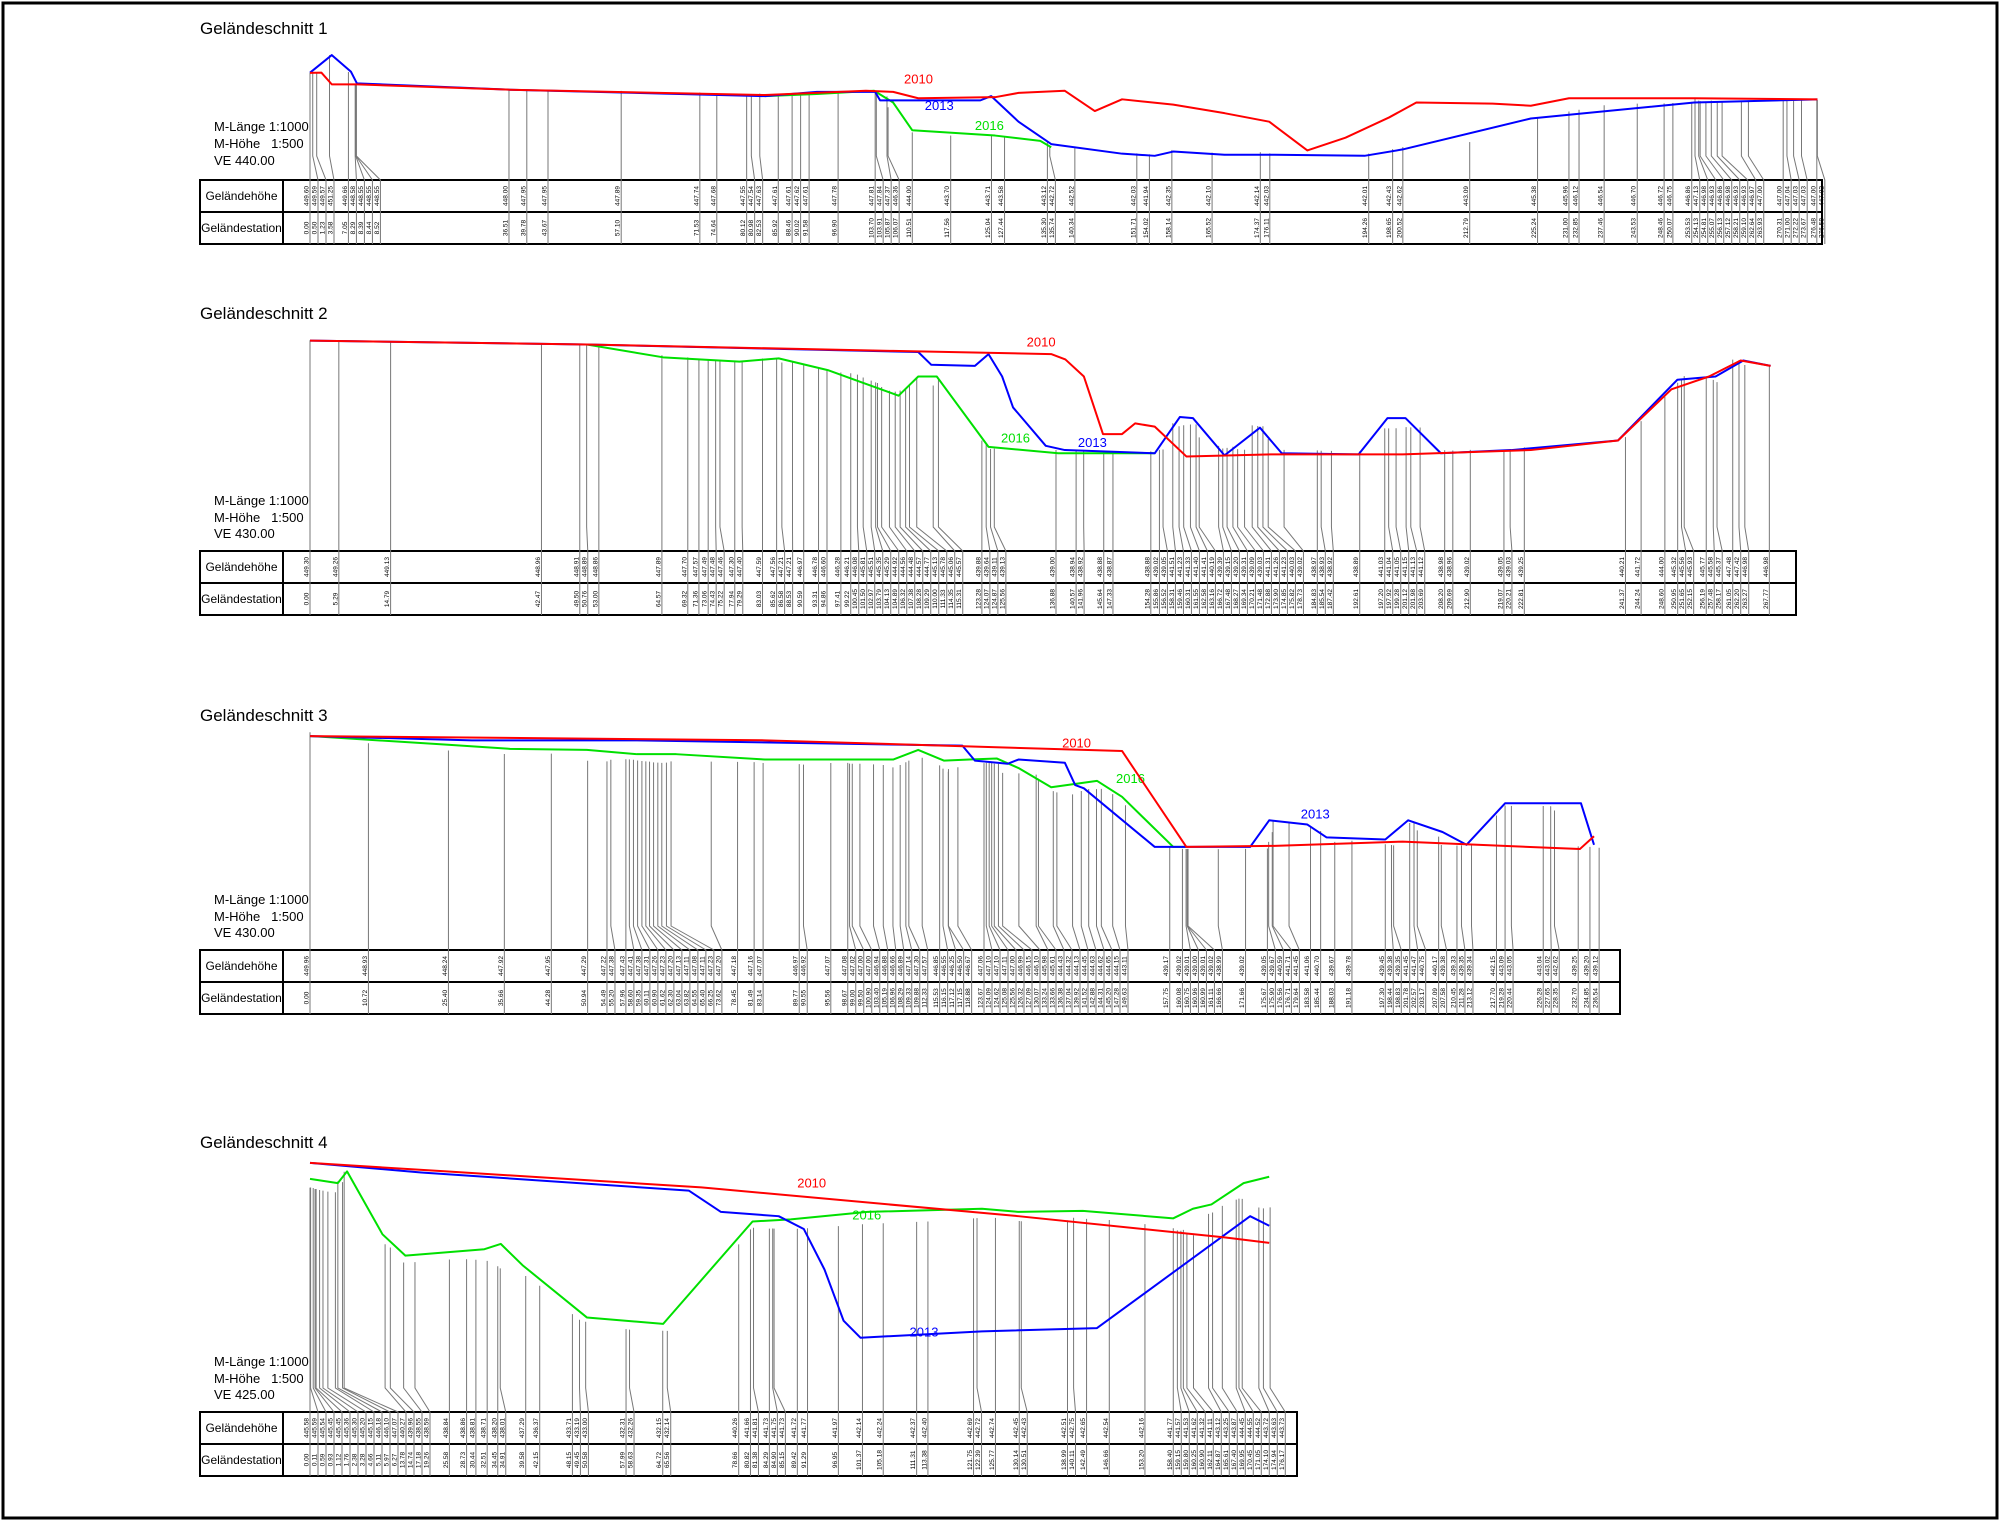  I want to click on station-value: 111.33, so click(943, 598).